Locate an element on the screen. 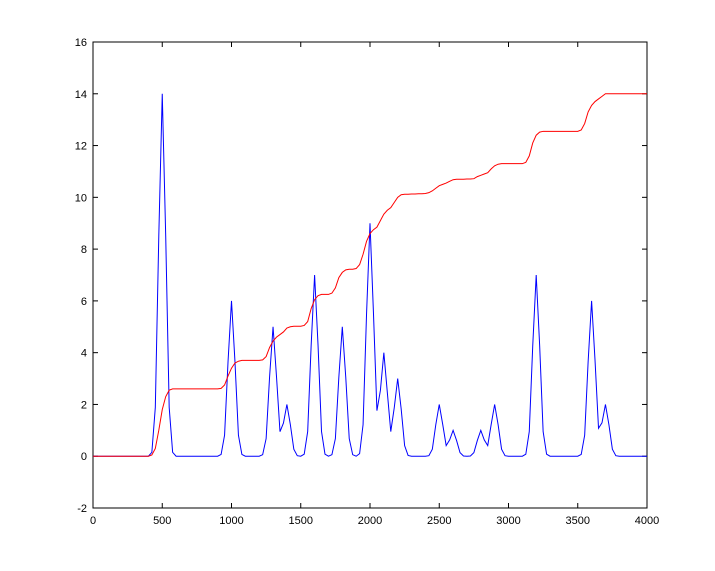 This screenshot has width=715, height=571. x-tick-label: 1000 is located at coordinates (231, 521).